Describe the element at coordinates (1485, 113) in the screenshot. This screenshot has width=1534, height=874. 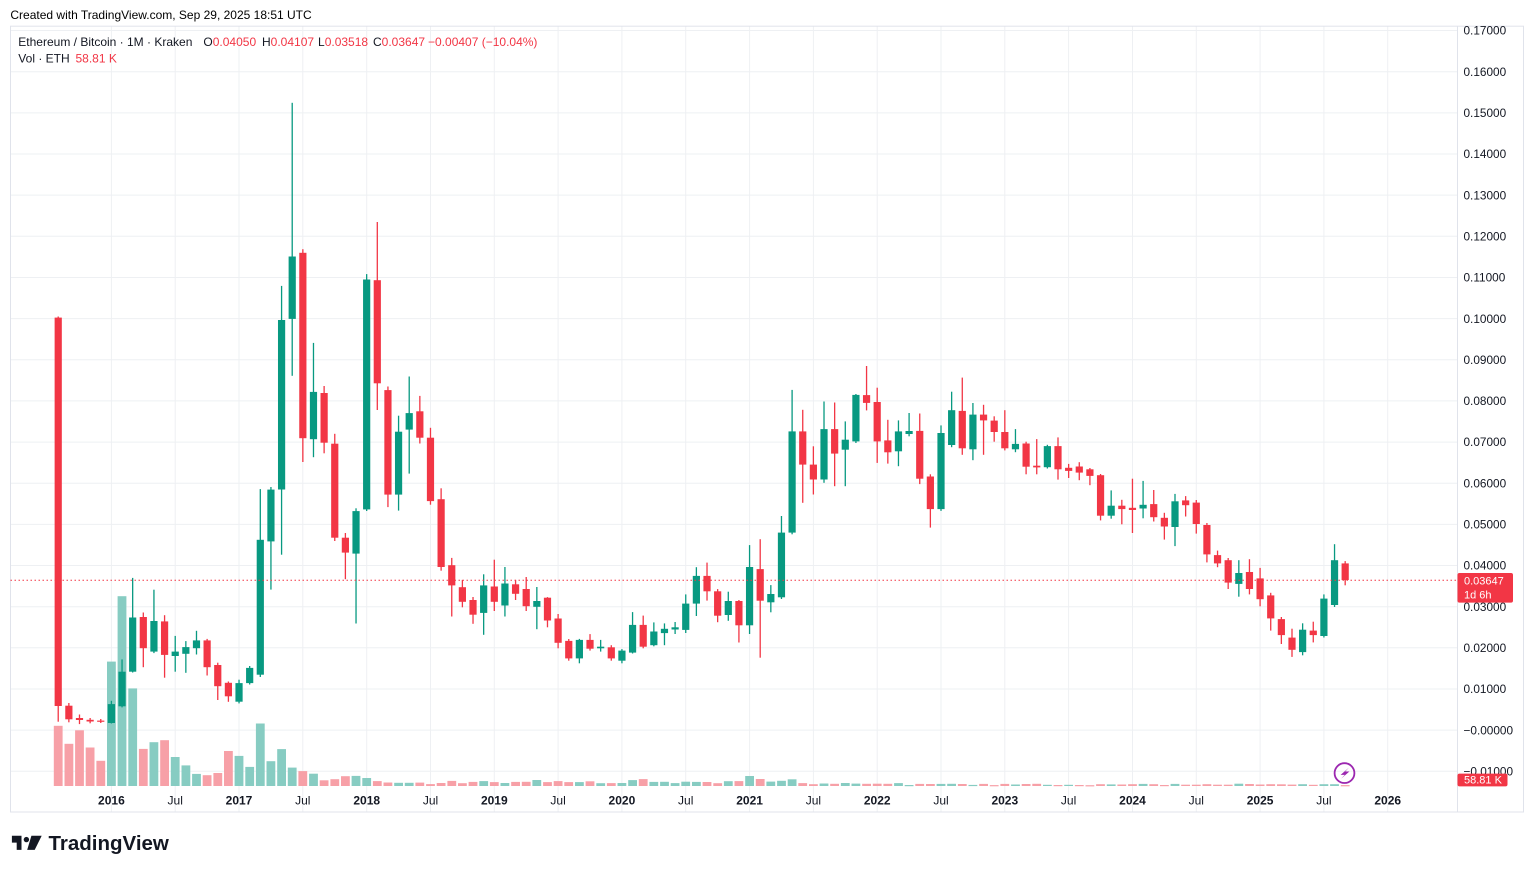
I see `svg-text: 0.15000` at that location.